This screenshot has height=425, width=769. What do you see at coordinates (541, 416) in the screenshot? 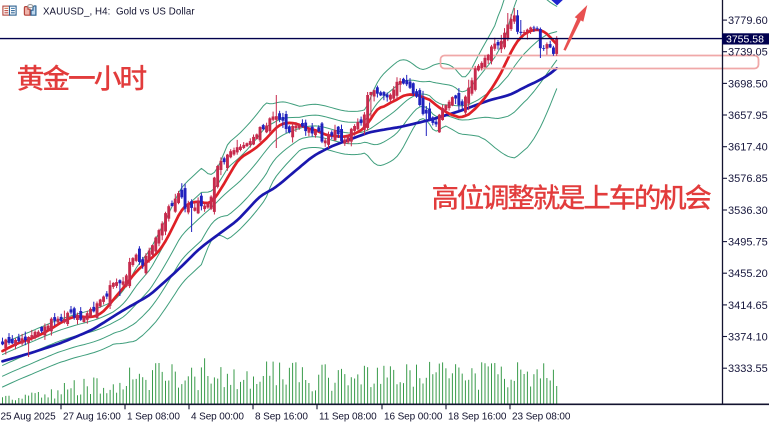
I see `svg-text: 23 Sep 08:00` at bounding box center [541, 416].